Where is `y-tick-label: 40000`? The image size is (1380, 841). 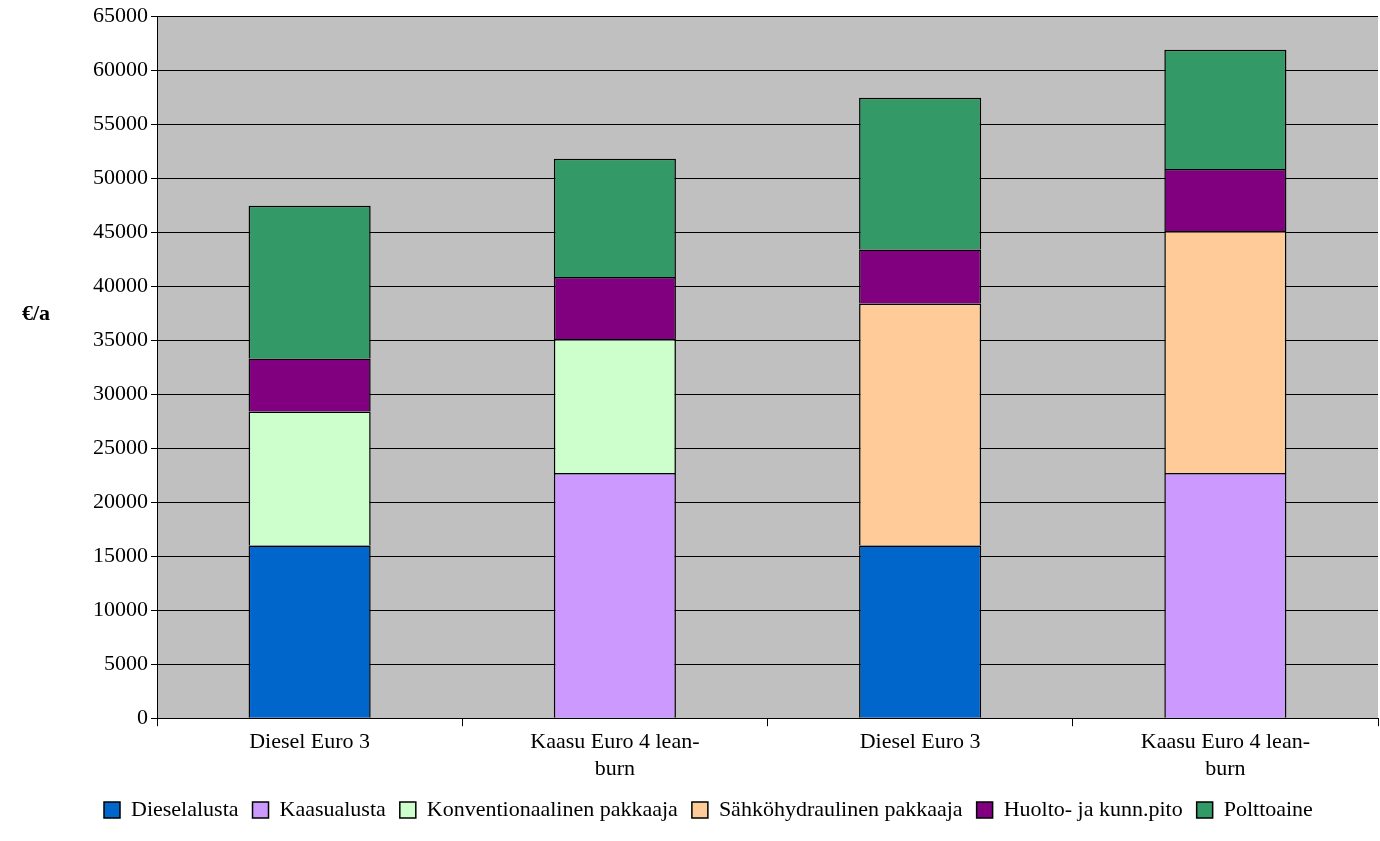 y-tick-label: 40000 is located at coordinates (120, 284).